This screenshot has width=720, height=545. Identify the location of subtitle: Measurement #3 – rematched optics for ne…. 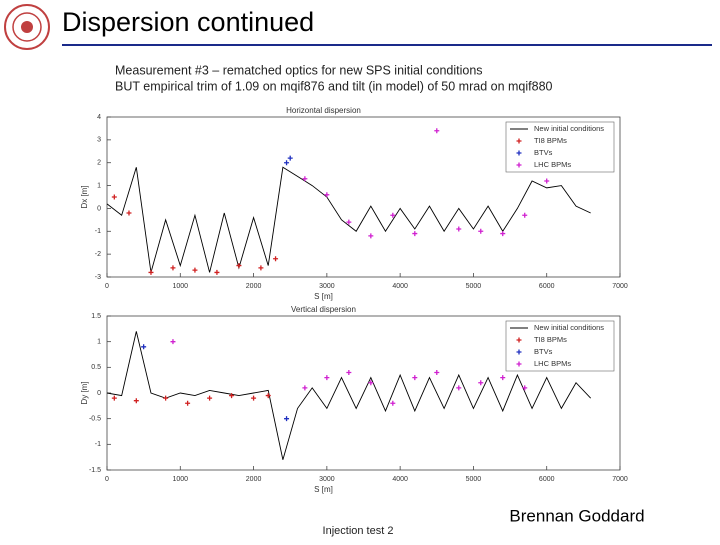
(299, 70).